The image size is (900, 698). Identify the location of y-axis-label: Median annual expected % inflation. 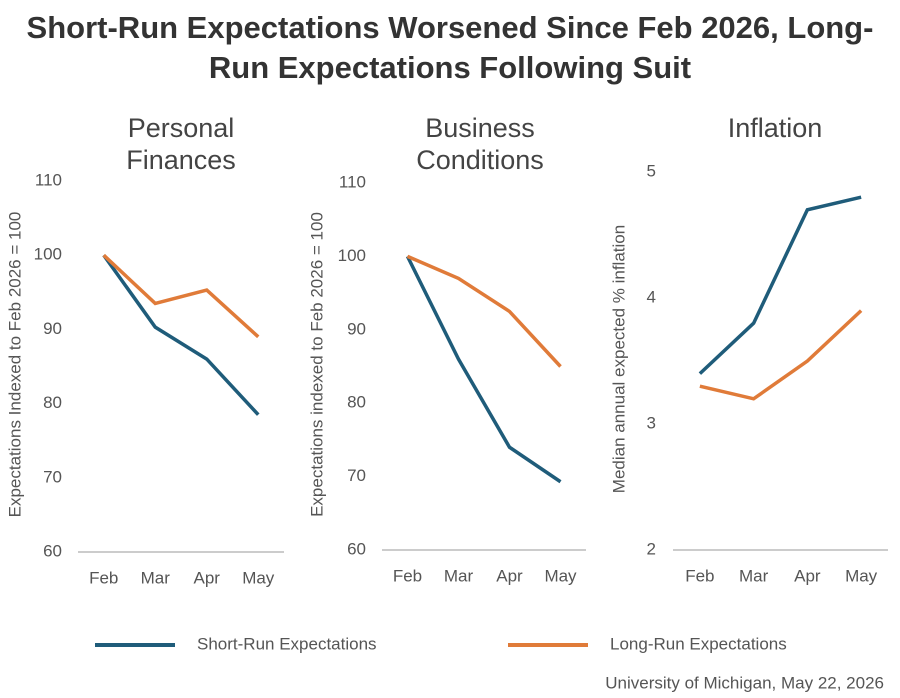
(618, 359).